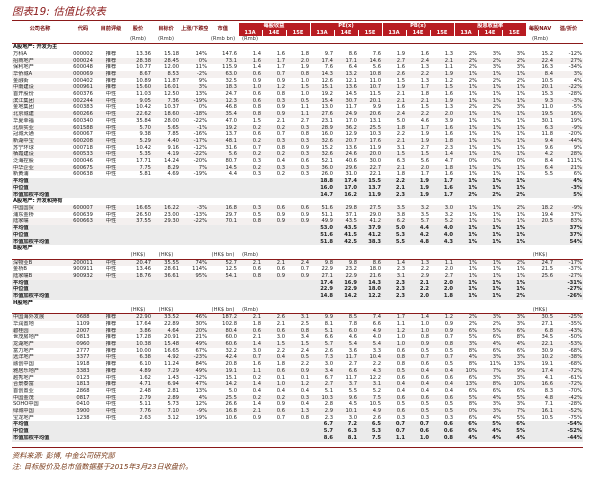 The height and width of the screenshot is (477, 595). What do you see at coordinates (250, 40) in the screenshot?
I see `unit-label: (Rmb)` at bounding box center [250, 40].